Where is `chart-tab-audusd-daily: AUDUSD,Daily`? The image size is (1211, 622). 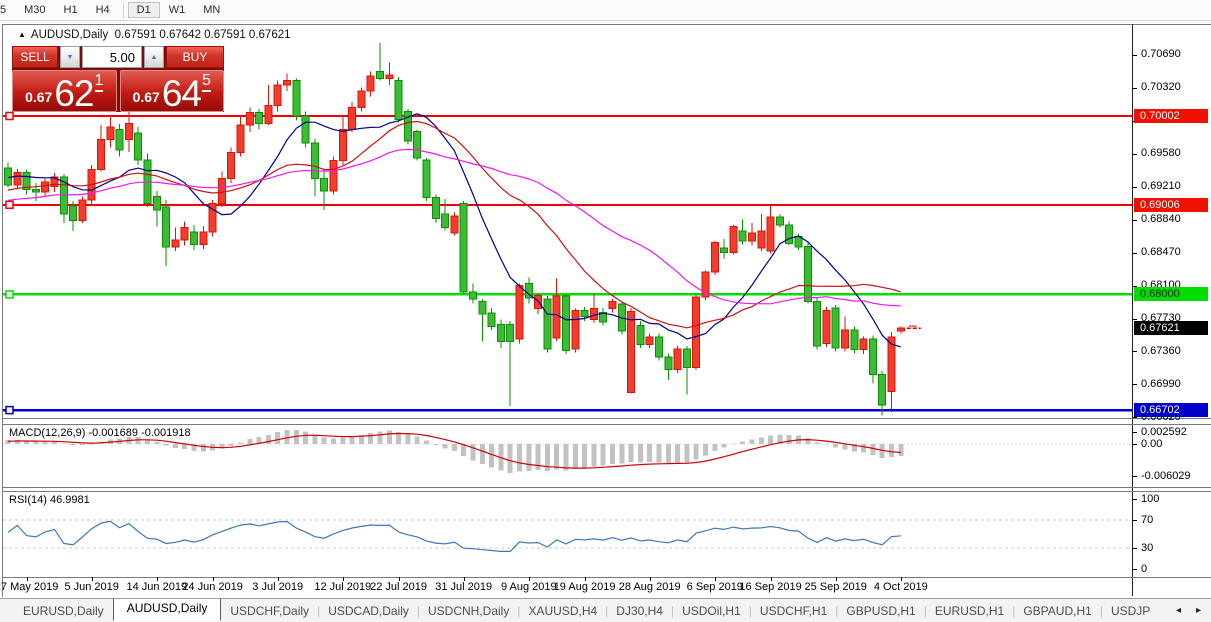 chart-tab-audusd-daily: AUDUSD,Daily is located at coordinates (167, 610).